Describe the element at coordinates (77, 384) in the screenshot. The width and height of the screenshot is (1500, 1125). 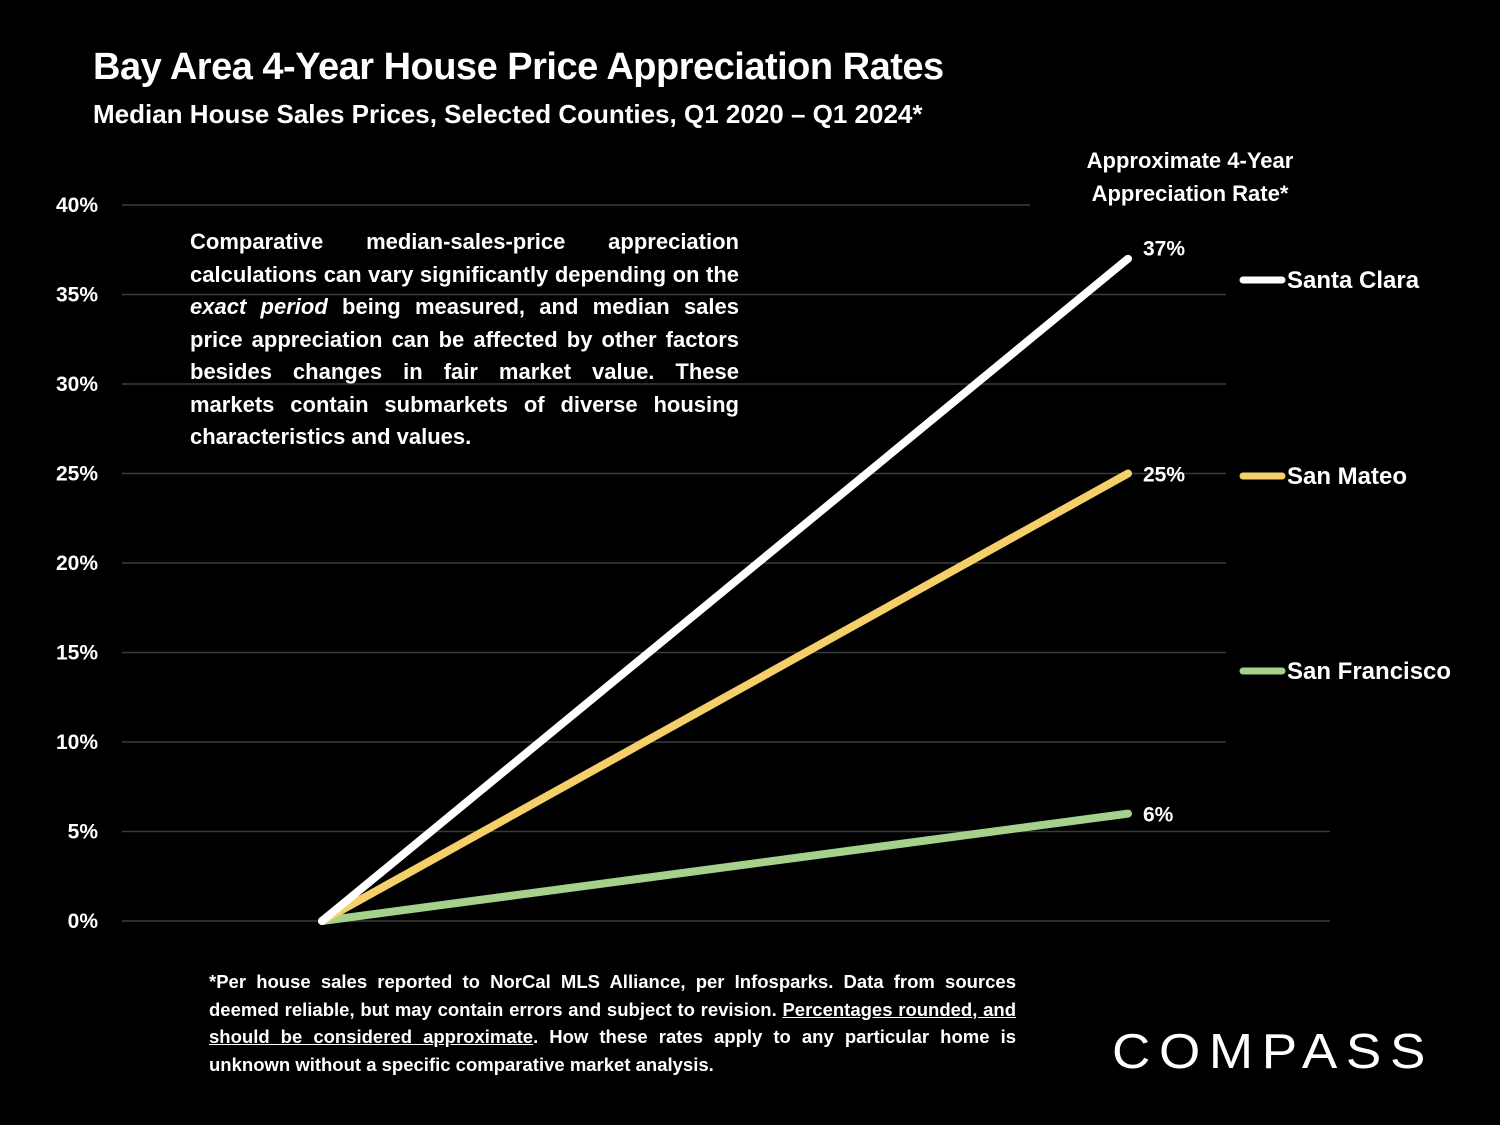
I see `y-tick-label: 30%` at that location.